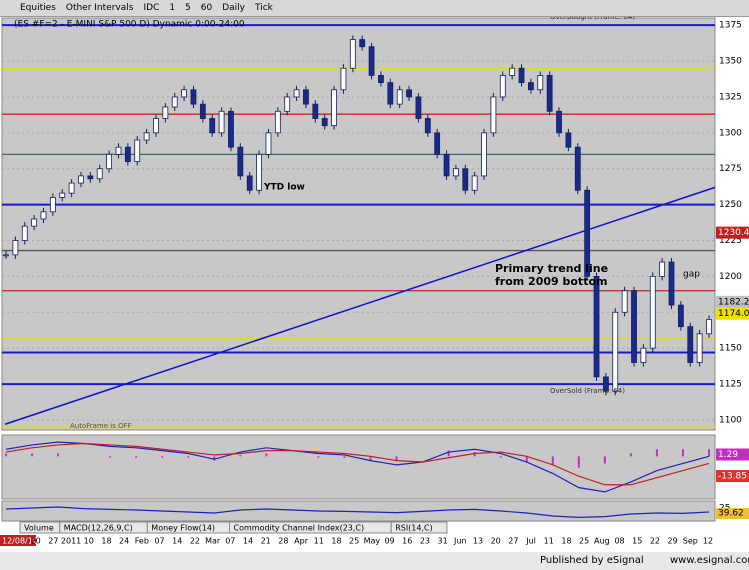  What do you see at coordinates (619, 541) in the screenshot?
I see `x-tick-label: 08` at bounding box center [619, 541].